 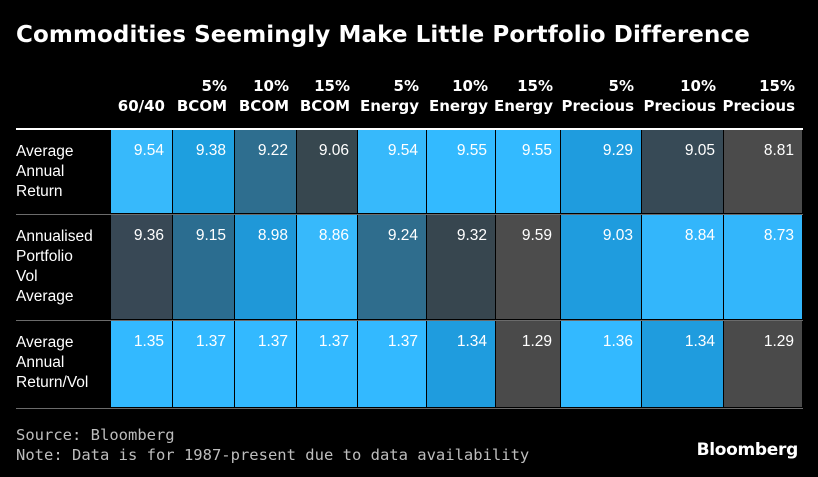 I want to click on row-label: Annualised Portfolio Vol Average, so click(x=54, y=267).